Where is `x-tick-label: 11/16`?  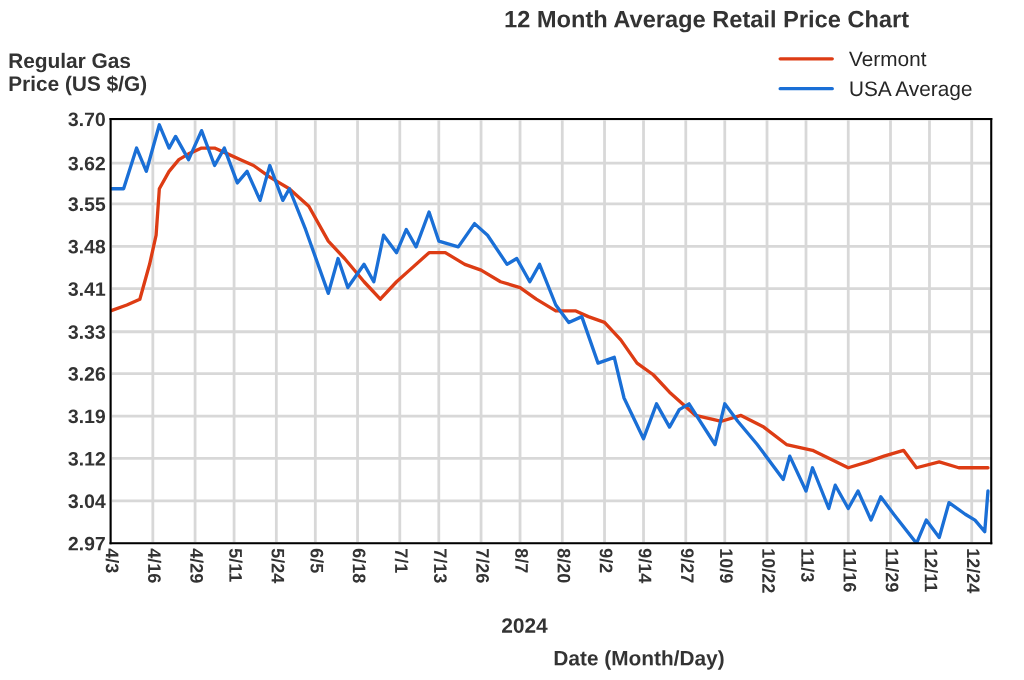 x-tick-label: 11/16 is located at coordinates (850, 570).